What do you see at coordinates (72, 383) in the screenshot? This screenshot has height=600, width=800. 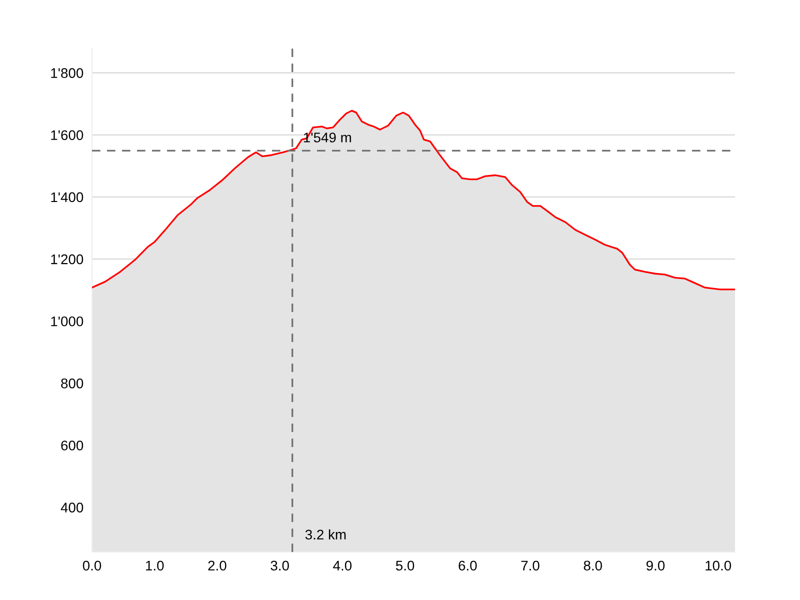 I see `y-tick-label: 800` at bounding box center [72, 383].